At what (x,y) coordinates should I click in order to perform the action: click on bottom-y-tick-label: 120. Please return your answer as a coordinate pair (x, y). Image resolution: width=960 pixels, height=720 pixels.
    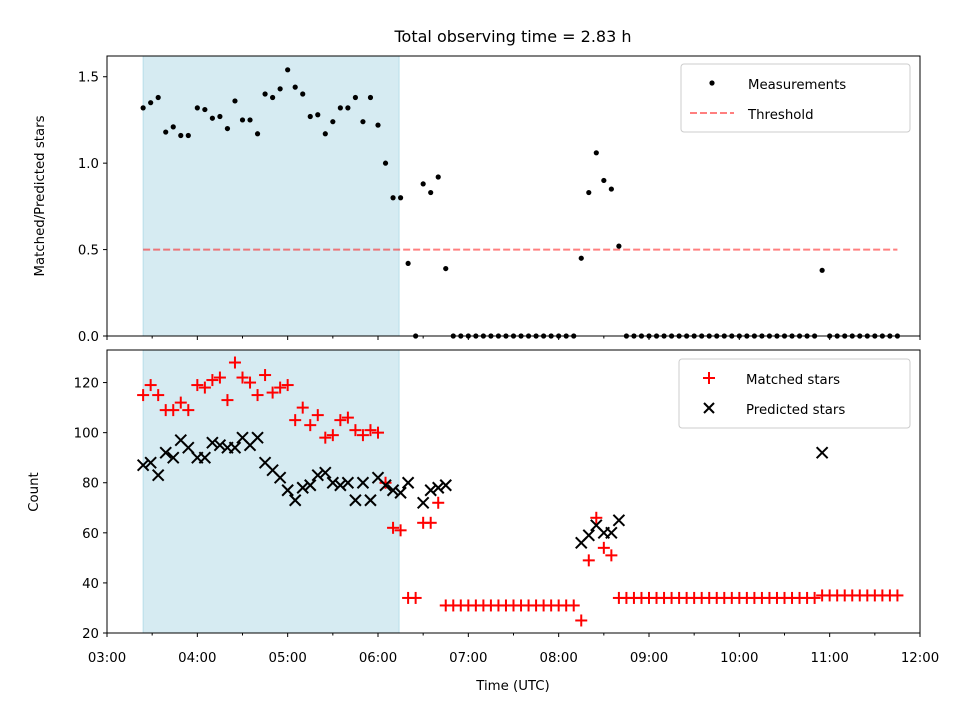
    Looking at the image, I should click on (86, 384).